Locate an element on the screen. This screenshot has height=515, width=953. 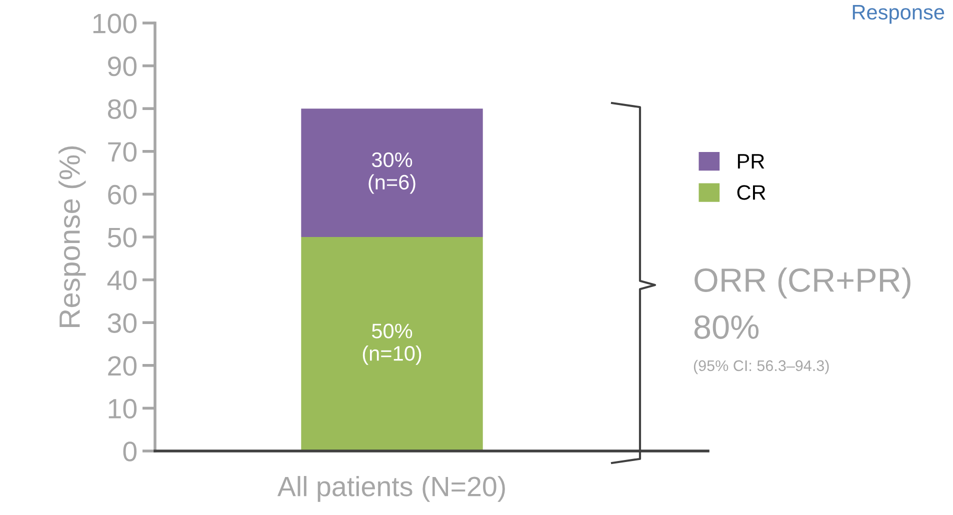
y-tick-label: 10 is located at coordinates (122, 408).